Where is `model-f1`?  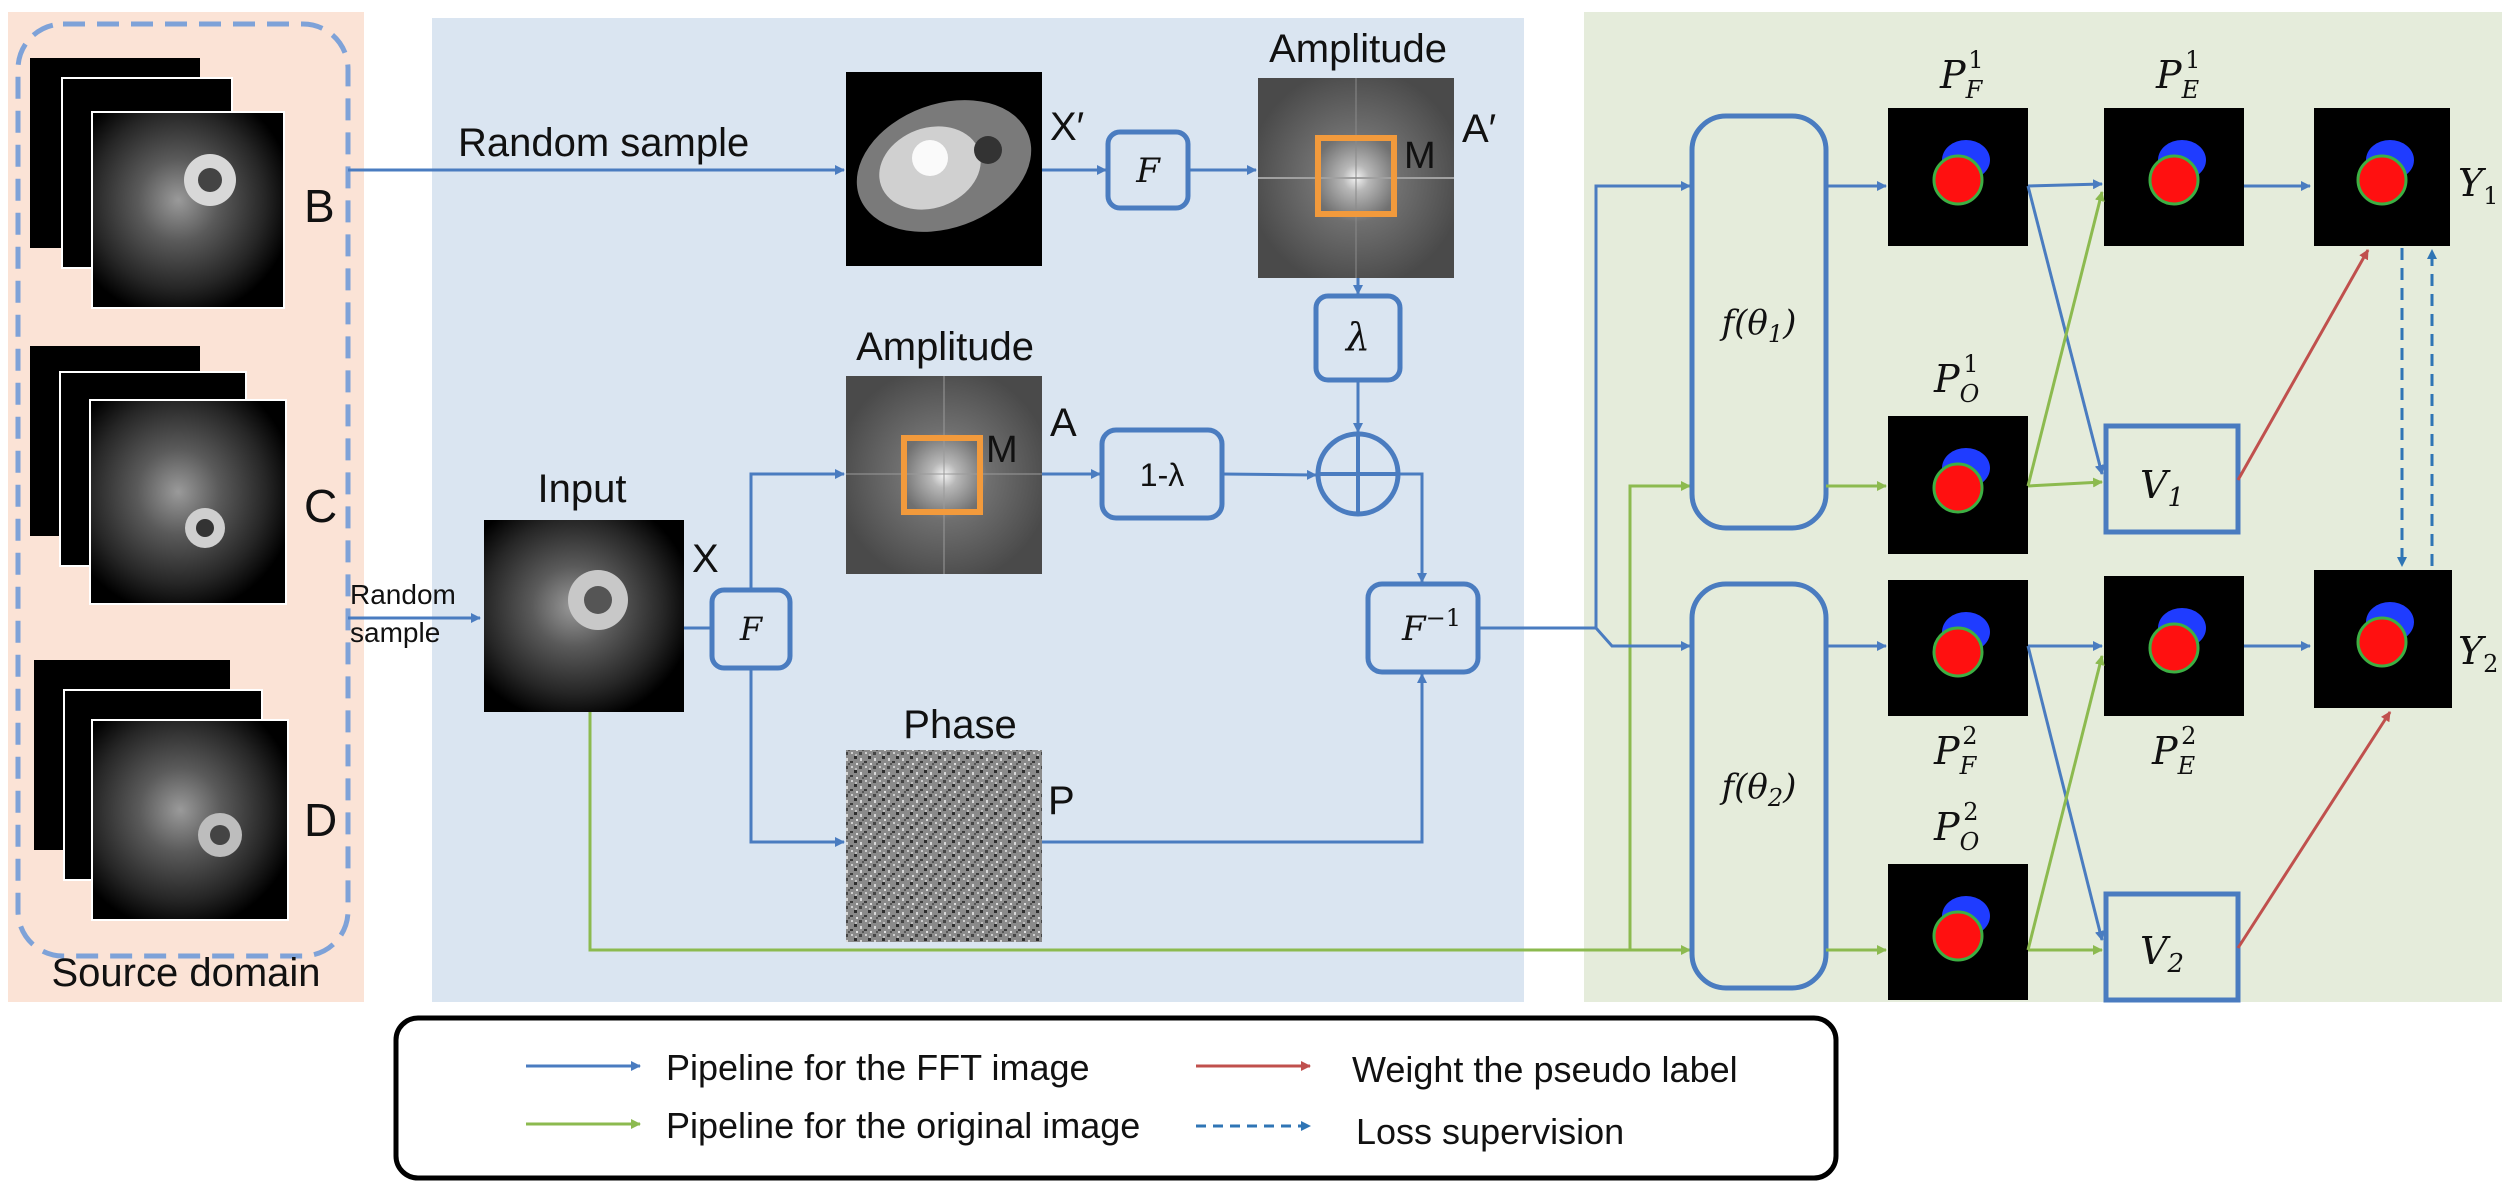
model-f1 is located at coordinates (1759, 322).